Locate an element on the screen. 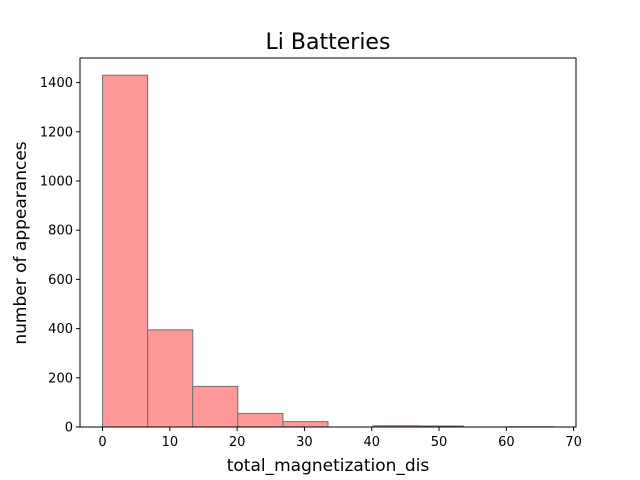 The image size is (640, 480). x-tick-label: 10 is located at coordinates (170, 442).